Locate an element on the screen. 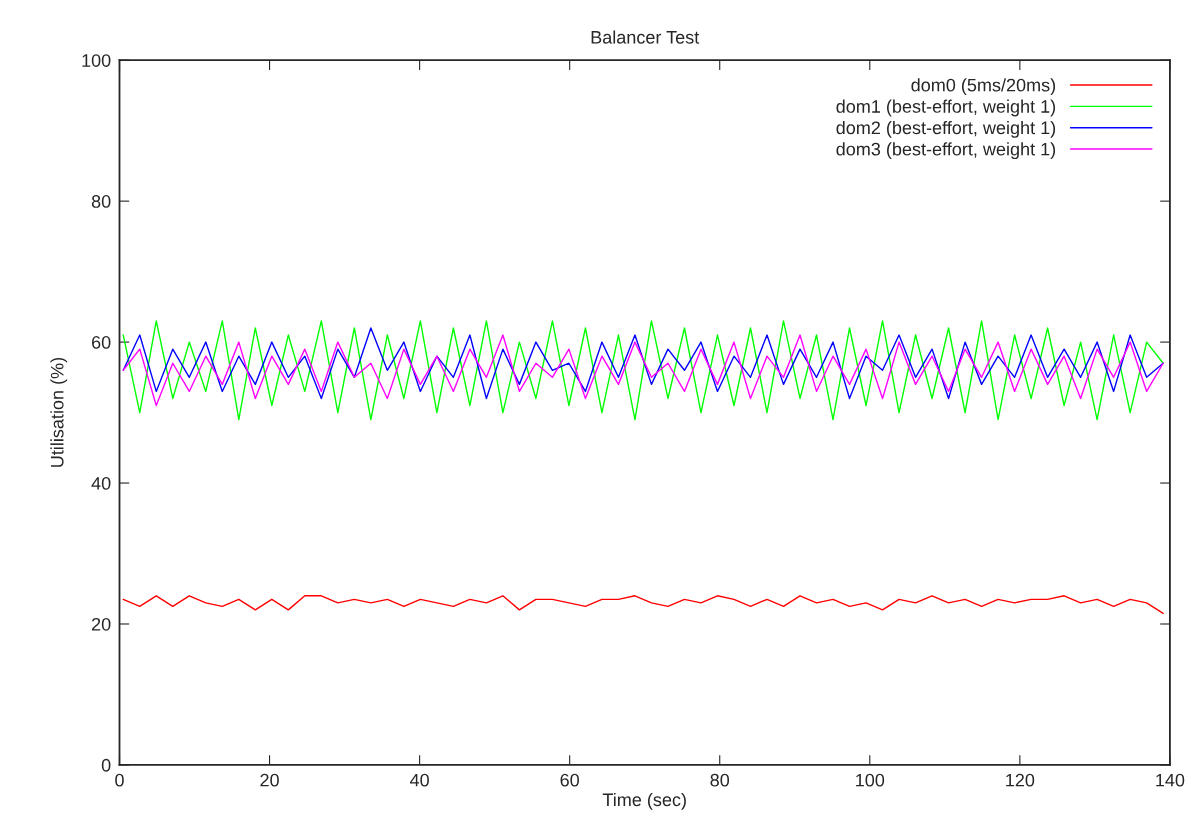 The height and width of the screenshot is (836, 1195). legend-label: dom1 (best-effort, weight 1) is located at coordinates (946, 108).